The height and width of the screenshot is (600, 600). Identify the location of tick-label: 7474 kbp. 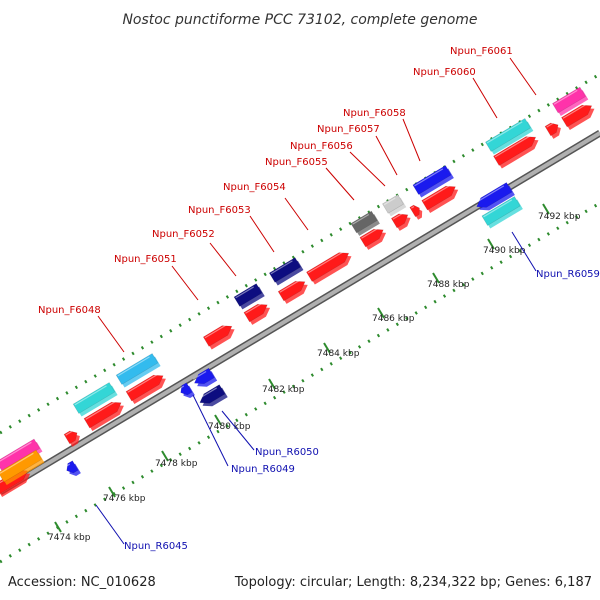
(69, 538).